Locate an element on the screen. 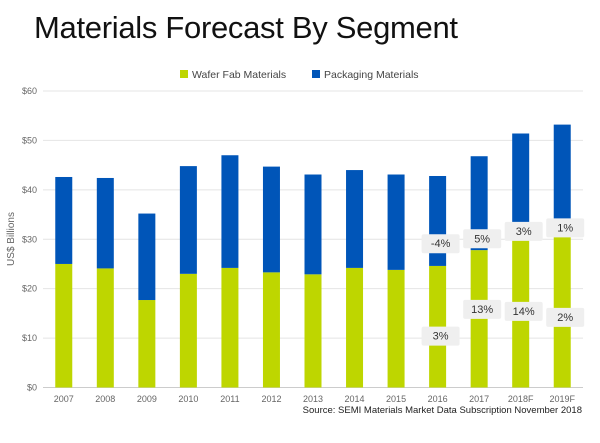 Image resolution: width=600 pixels, height=443 pixels. bar-packaging-2009 is located at coordinates (147, 257).